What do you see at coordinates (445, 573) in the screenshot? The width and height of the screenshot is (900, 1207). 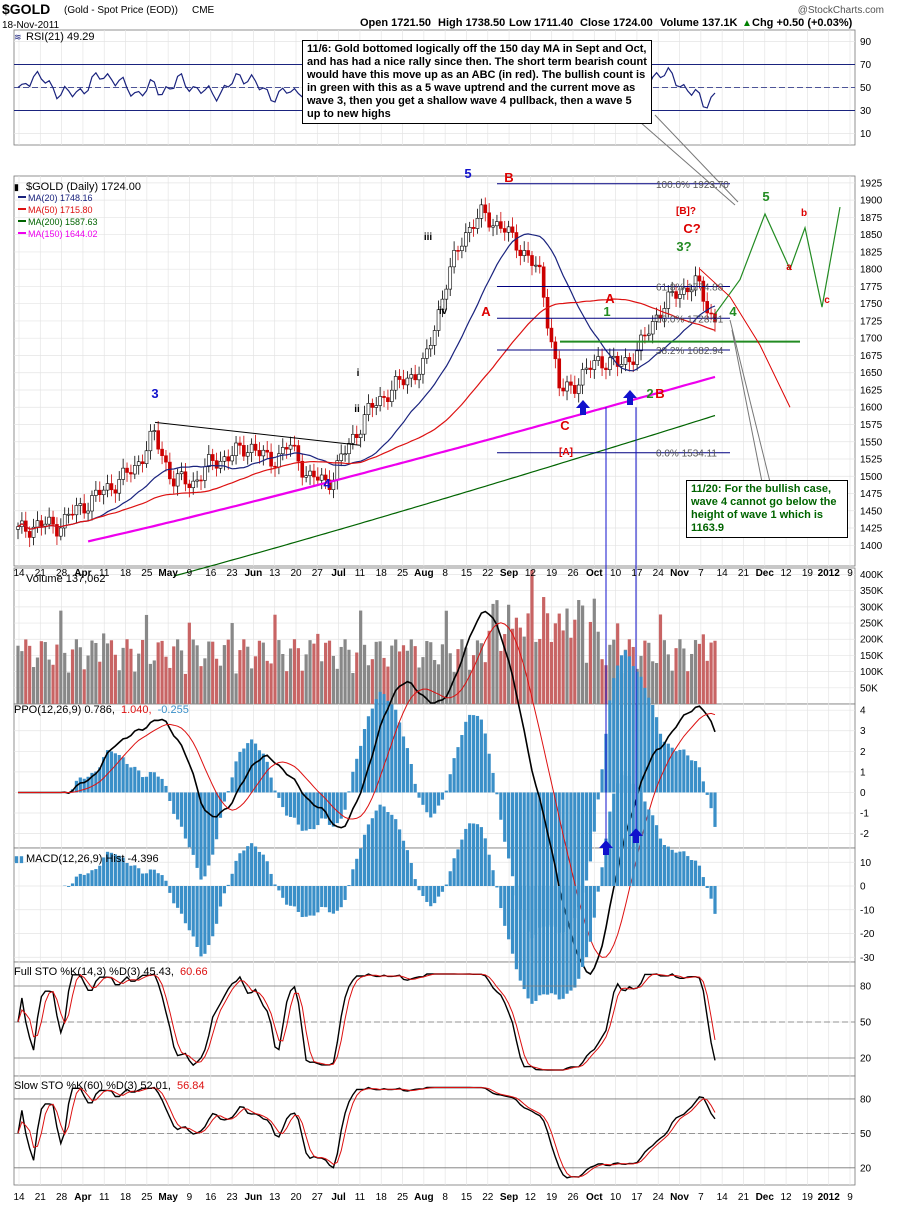 I see `x-axis-label-top: 8` at bounding box center [445, 573].